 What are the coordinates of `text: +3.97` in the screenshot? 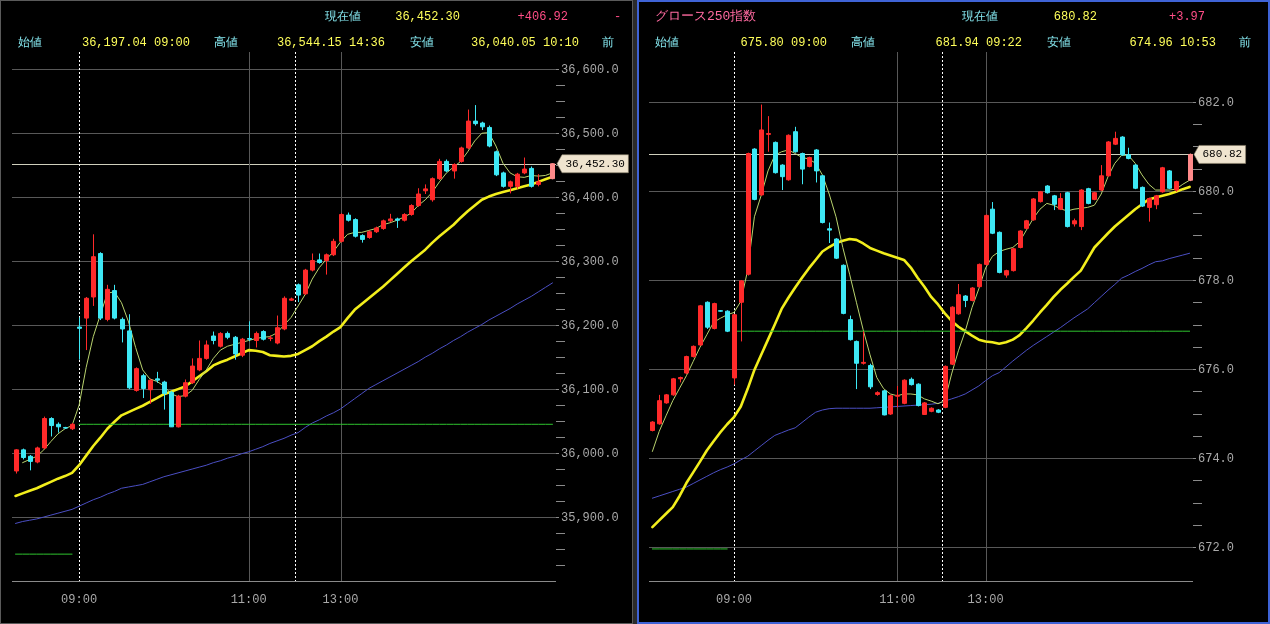 It's located at (1186, 17).